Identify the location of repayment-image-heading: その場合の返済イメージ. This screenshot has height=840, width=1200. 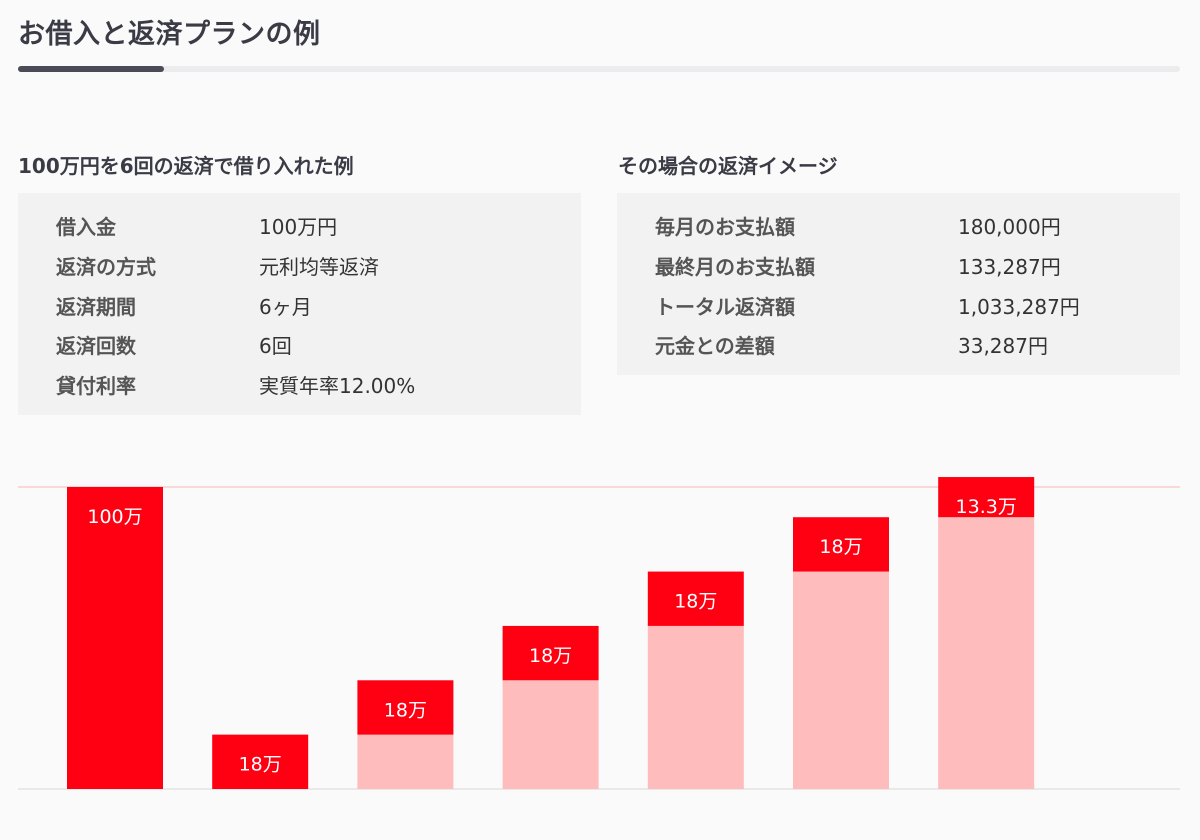
(728, 166).